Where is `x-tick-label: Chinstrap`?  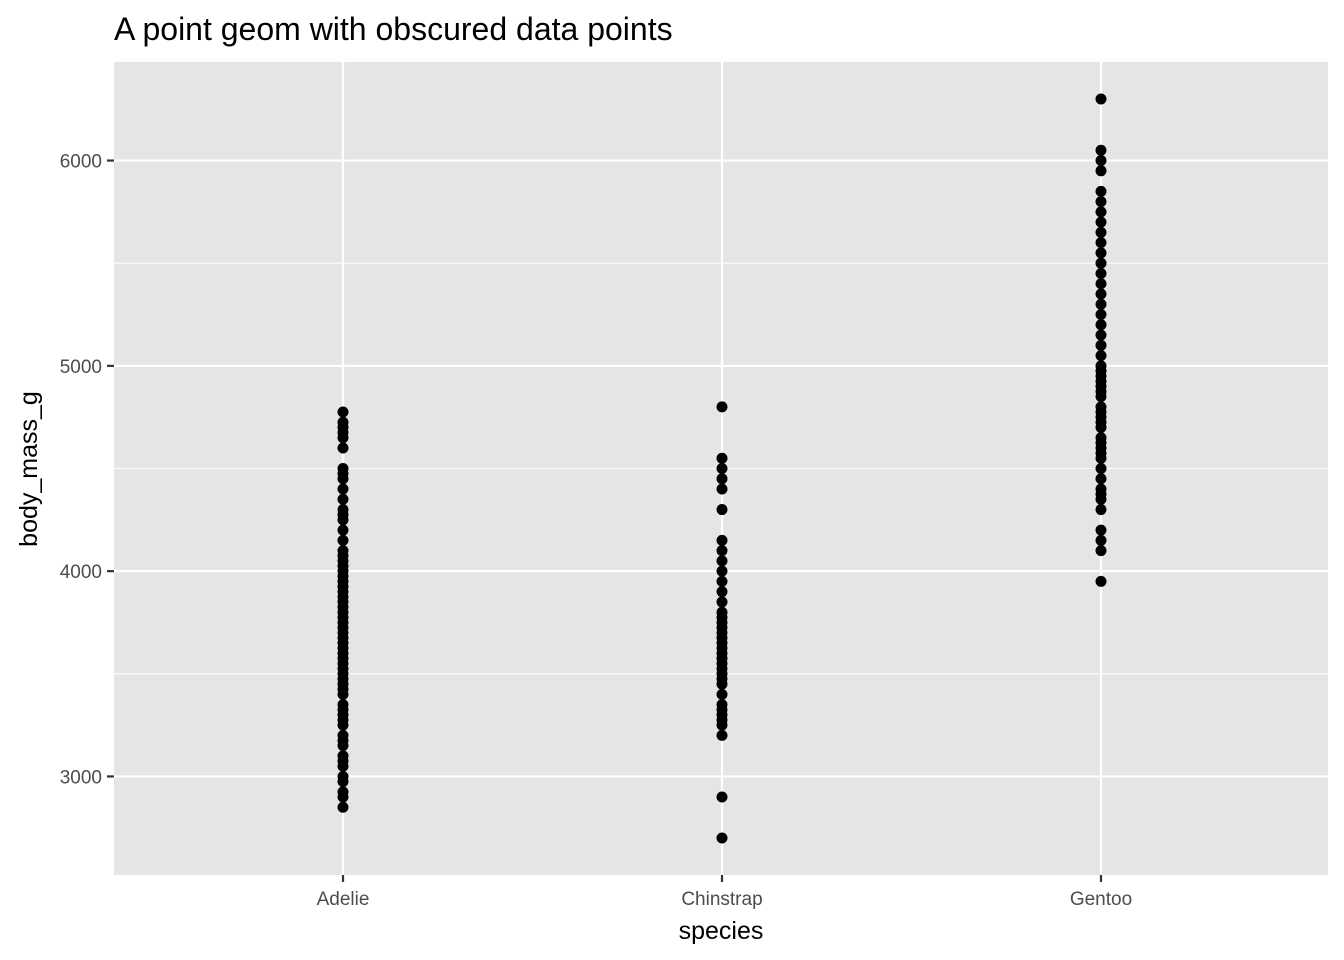
x-tick-label: Chinstrap is located at coordinates (721, 899).